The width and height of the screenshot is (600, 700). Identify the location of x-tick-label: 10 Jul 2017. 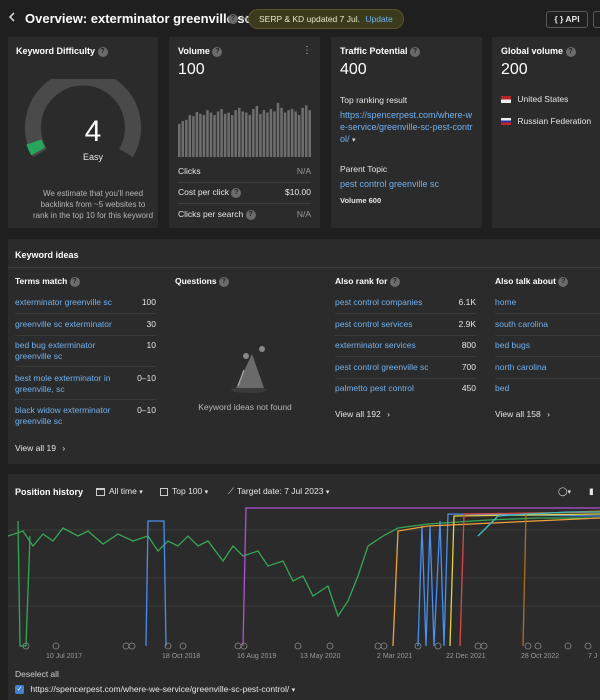
(64, 656).